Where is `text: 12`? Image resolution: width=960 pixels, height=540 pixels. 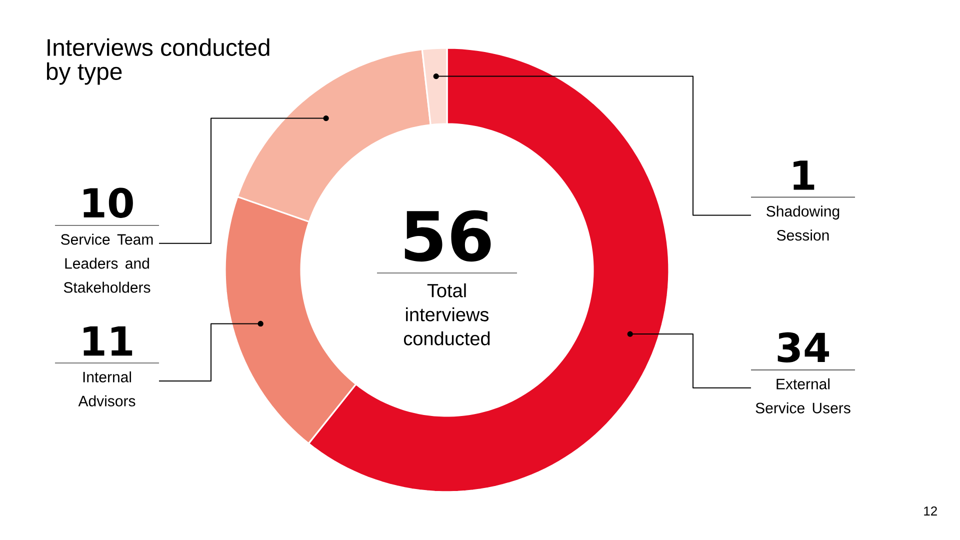 text: 12 is located at coordinates (930, 511).